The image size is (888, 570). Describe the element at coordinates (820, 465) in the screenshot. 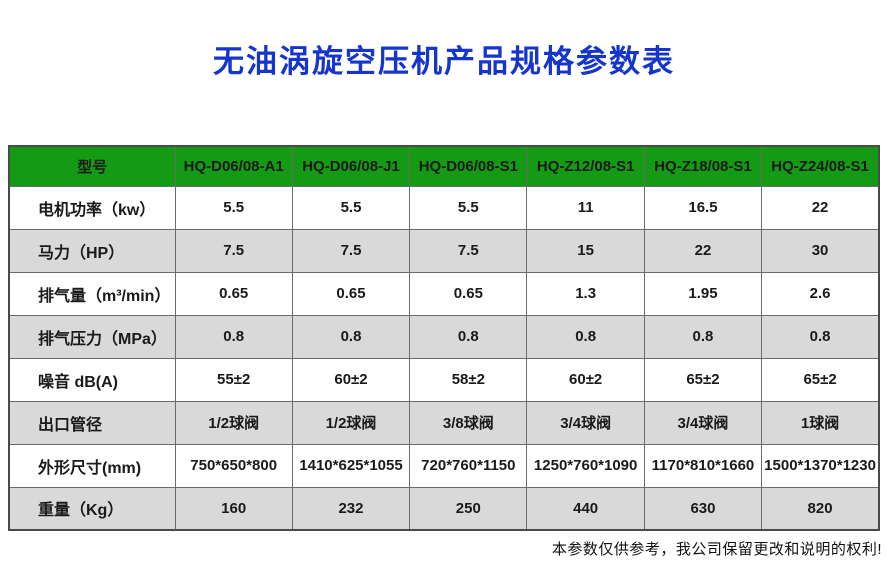

I see `table-cell: 1500*1370*1230` at that location.